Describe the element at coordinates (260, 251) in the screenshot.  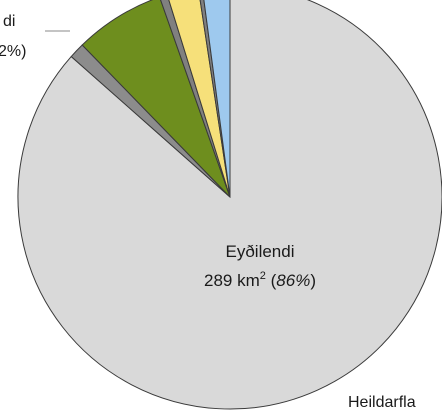
I see `main-slice-label: Eyðilendi` at that location.